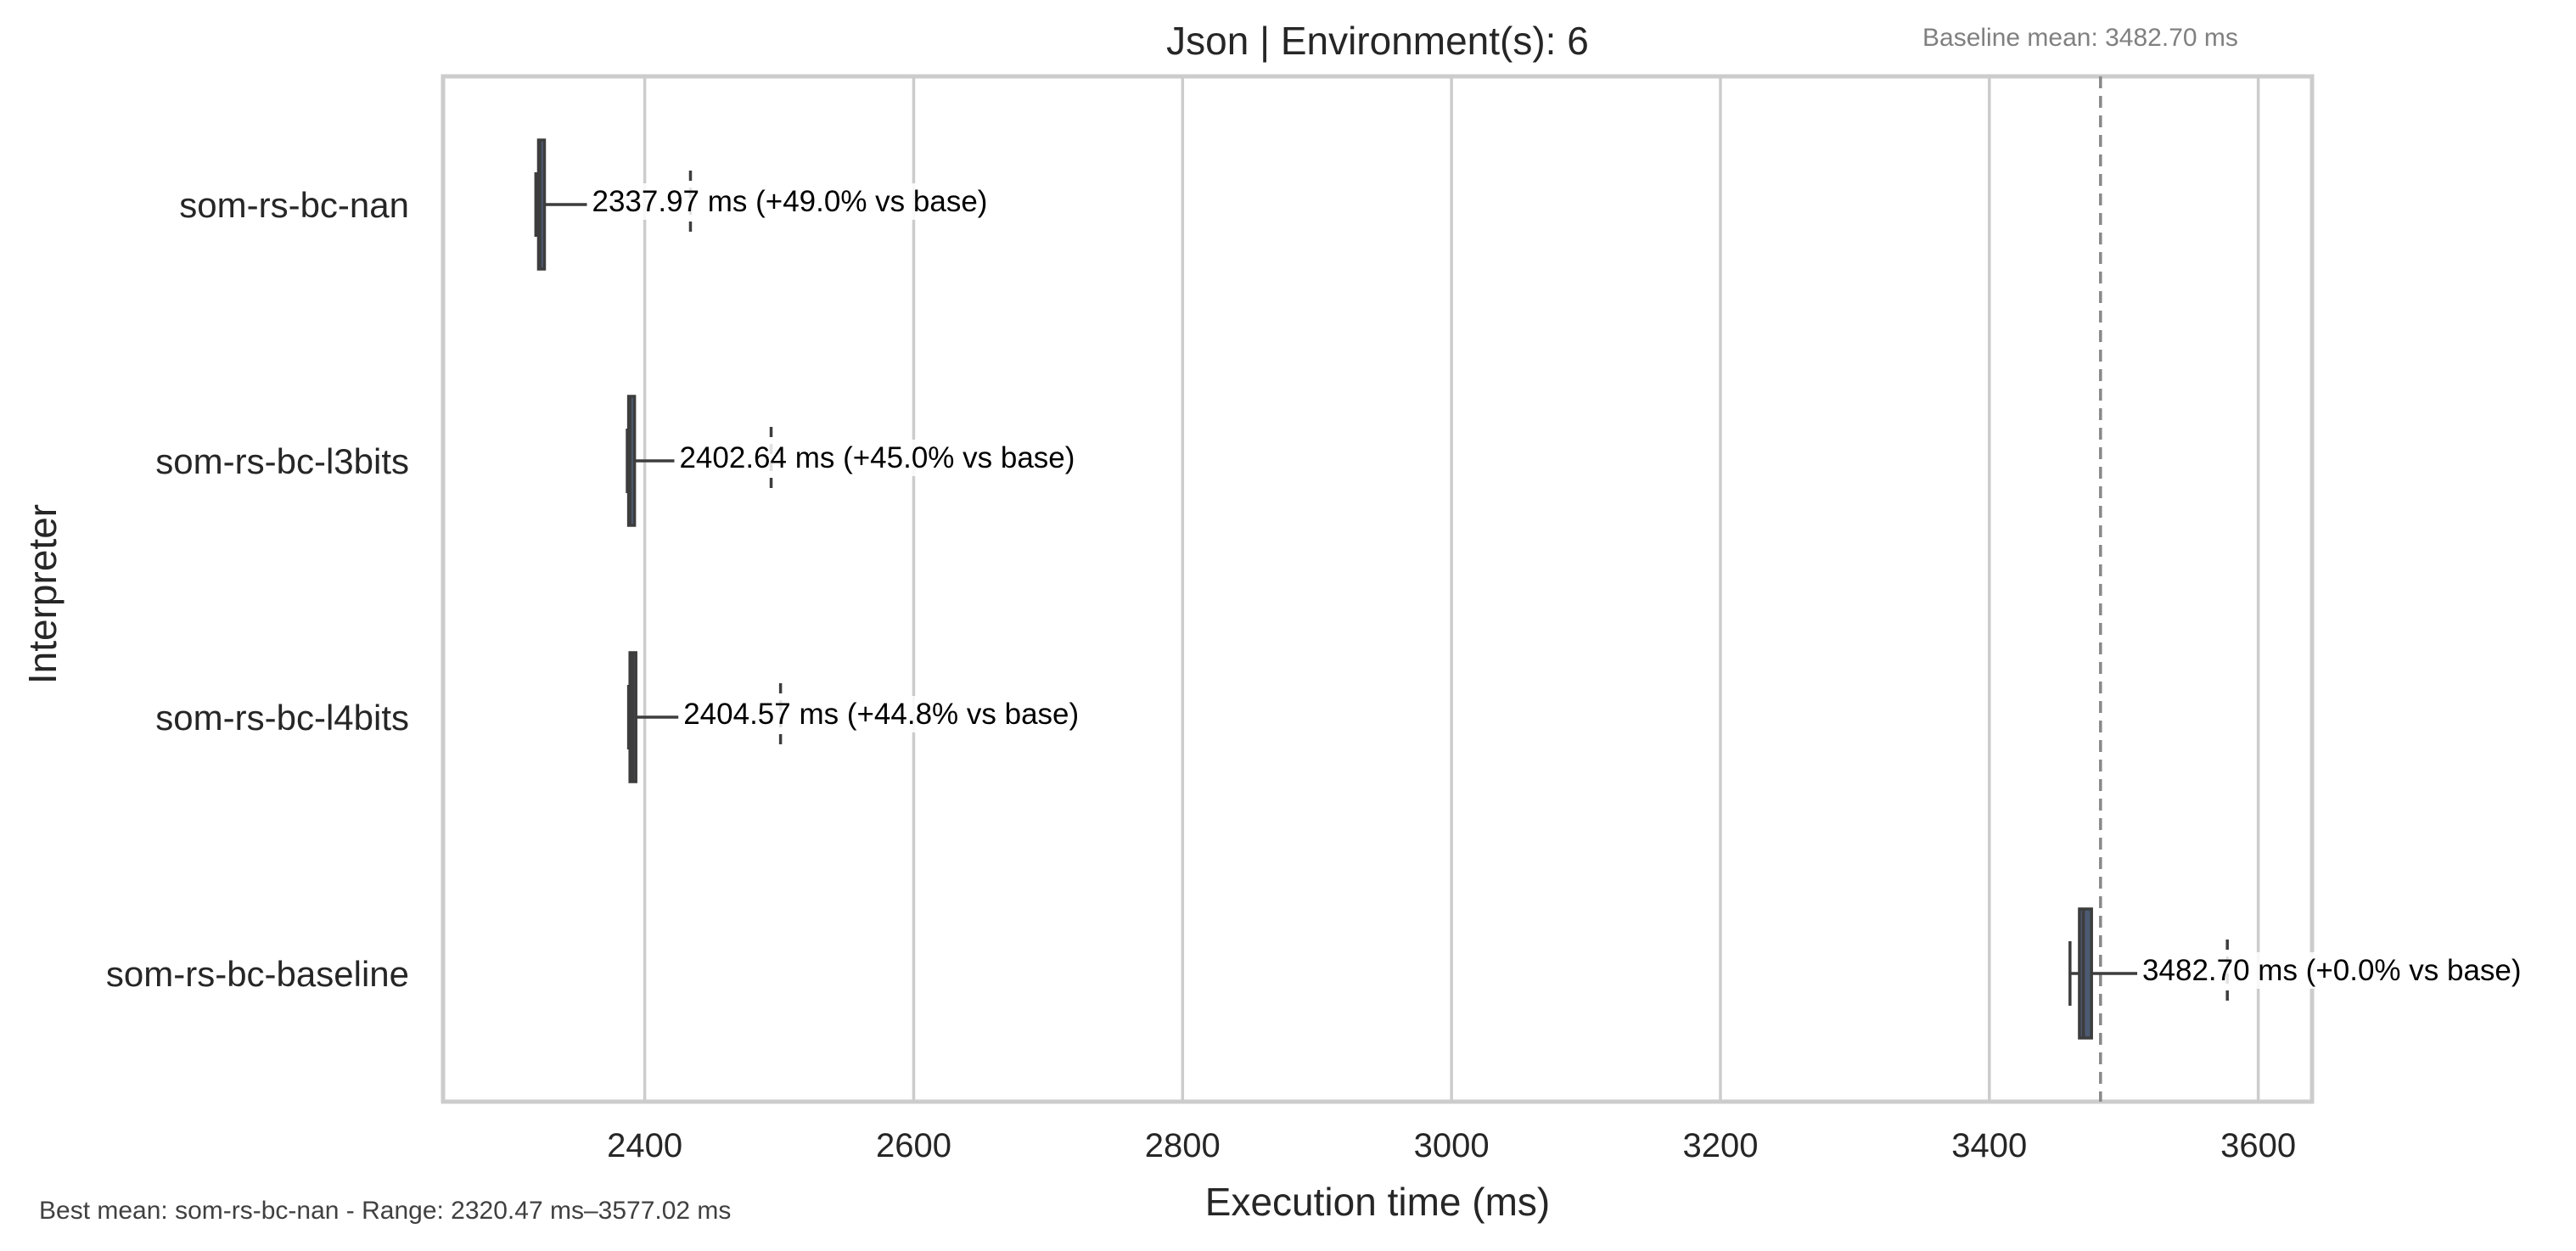 Image resolution: width=2576 pixels, height=1251 pixels. What do you see at coordinates (257, 974) in the screenshot?
I see `y-category-label: som-rs-bc-baseline` at bounding box center [257, 974].